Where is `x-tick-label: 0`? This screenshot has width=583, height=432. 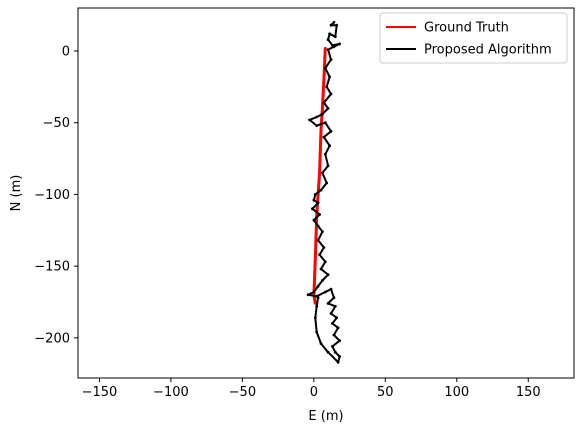 x-tick-label: 0 is located at coordinates (314, 392).